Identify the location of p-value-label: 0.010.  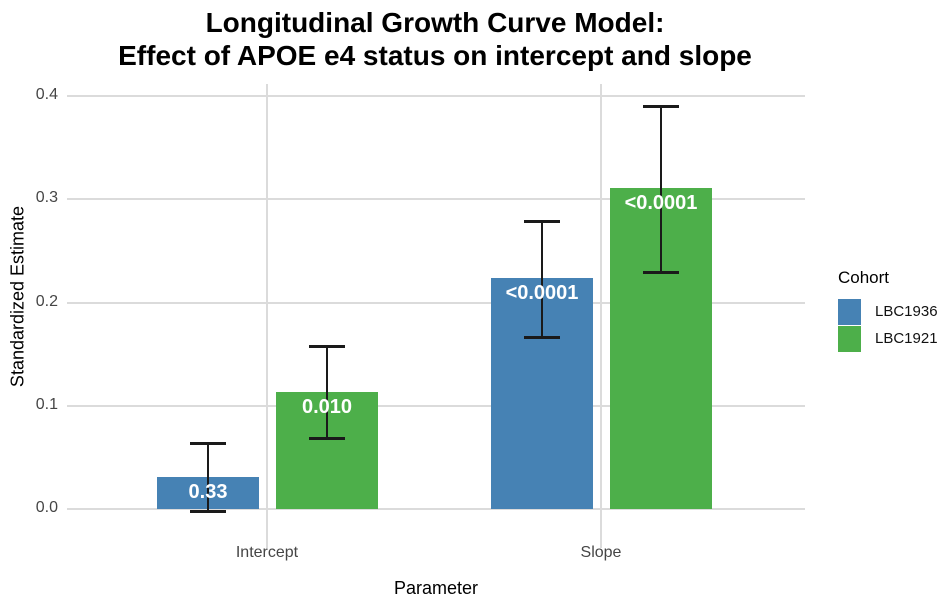
(327, 407).